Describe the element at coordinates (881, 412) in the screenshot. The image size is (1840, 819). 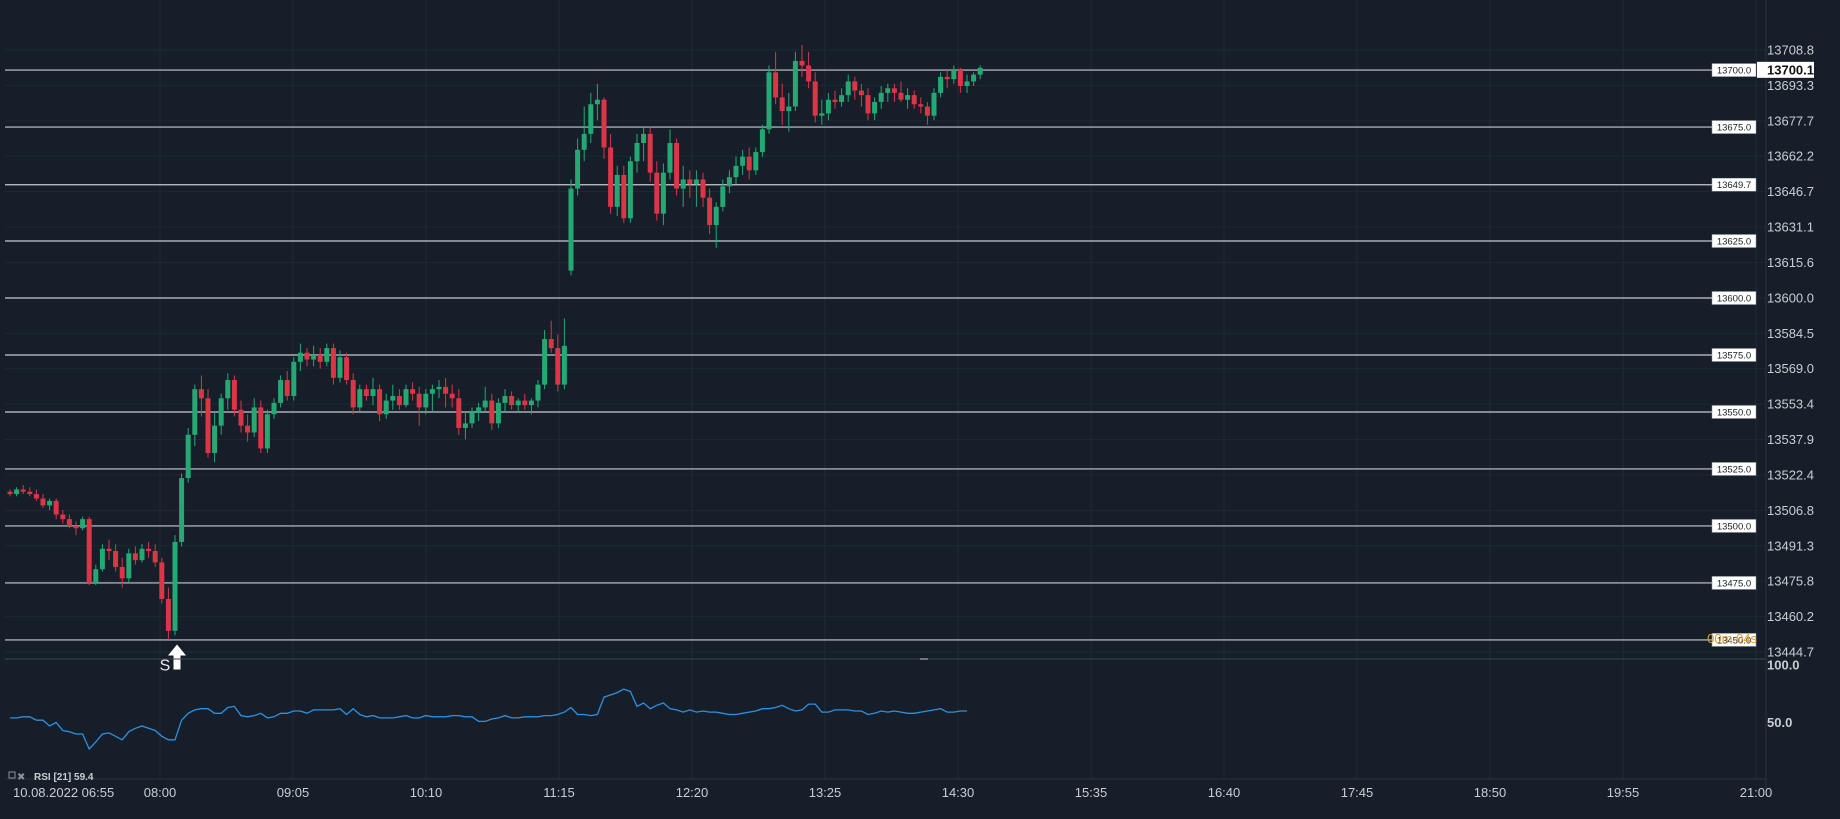
I see `level-line: 13550.0` at that location.